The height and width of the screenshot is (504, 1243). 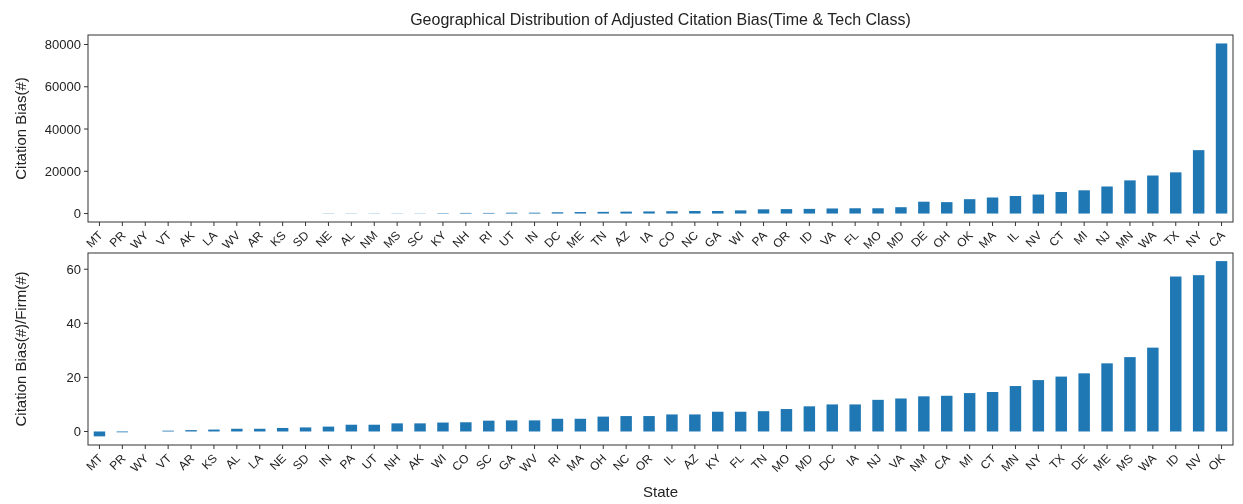 I want to click on x-tick-label: MI, so click(x=1080, y=238).